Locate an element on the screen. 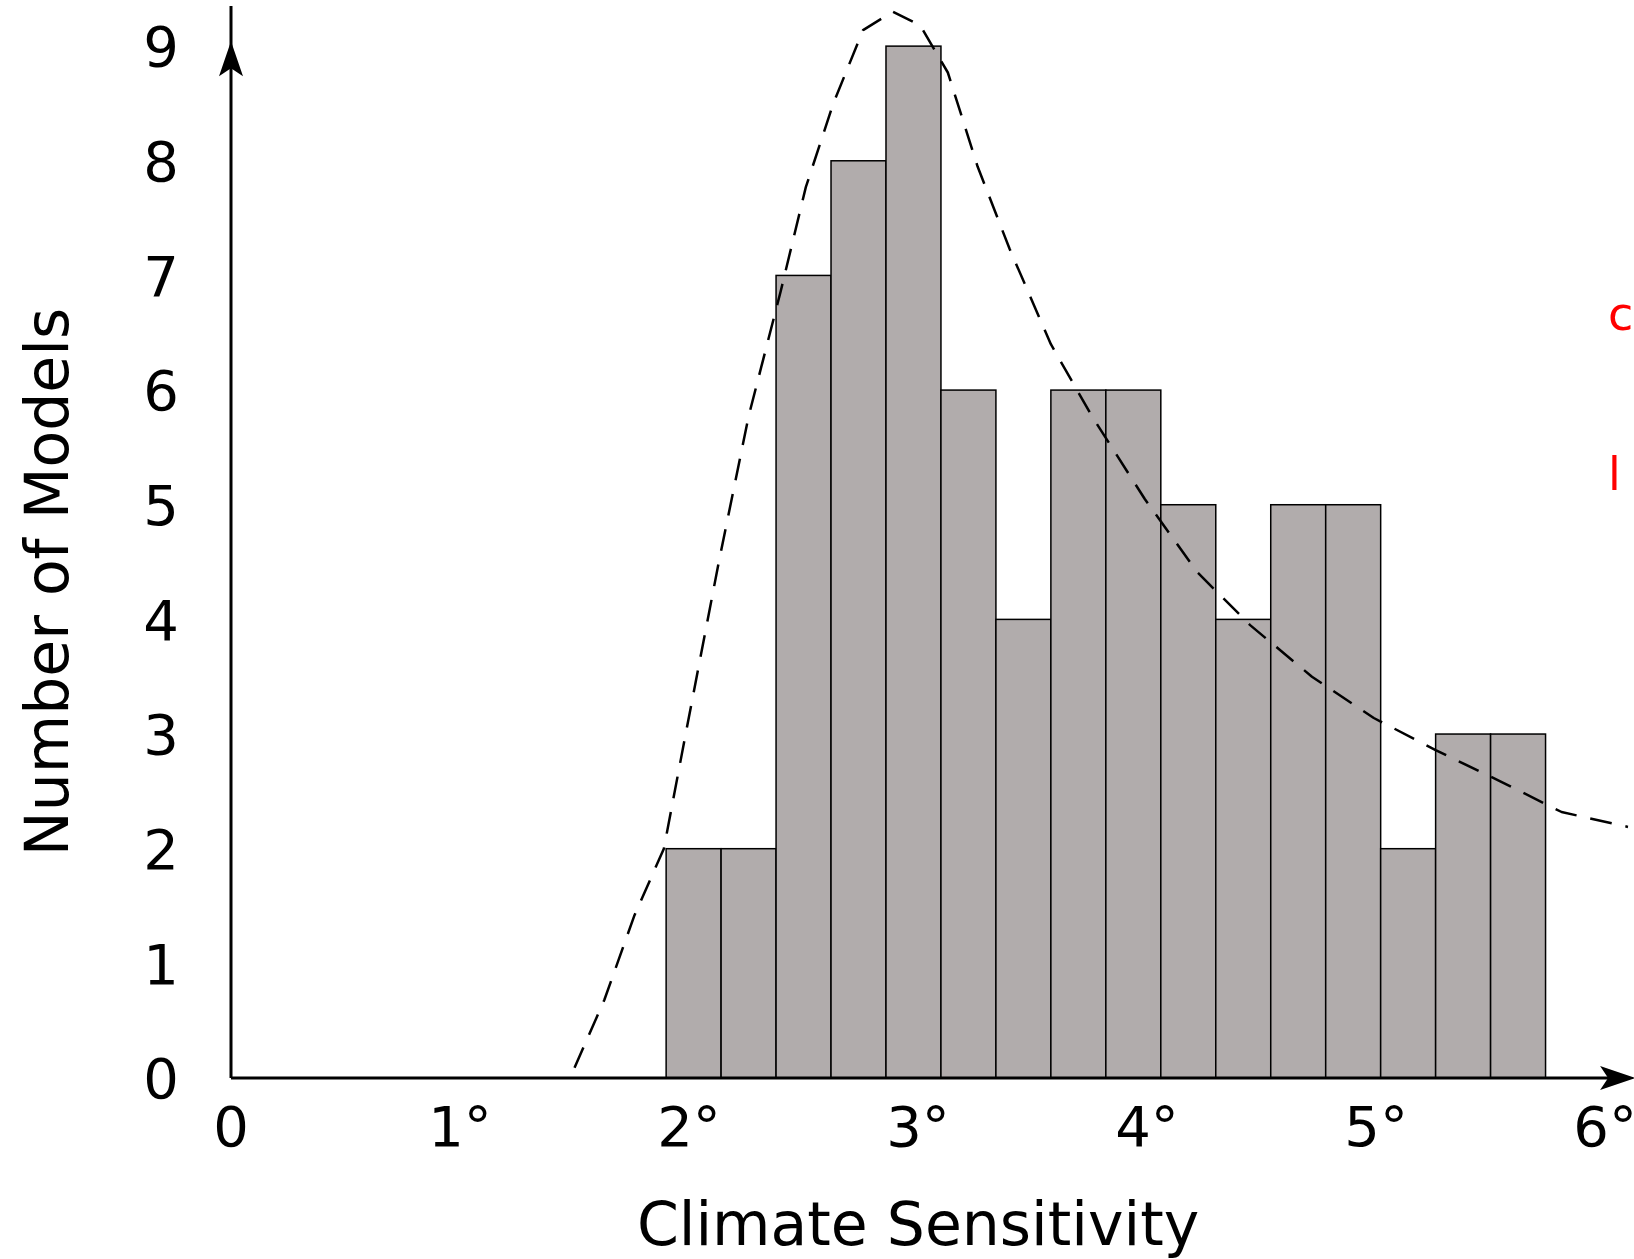 This screenshot has width=1634, height=1259. y-tick-label: 5 is located at coordinates (161, 505).